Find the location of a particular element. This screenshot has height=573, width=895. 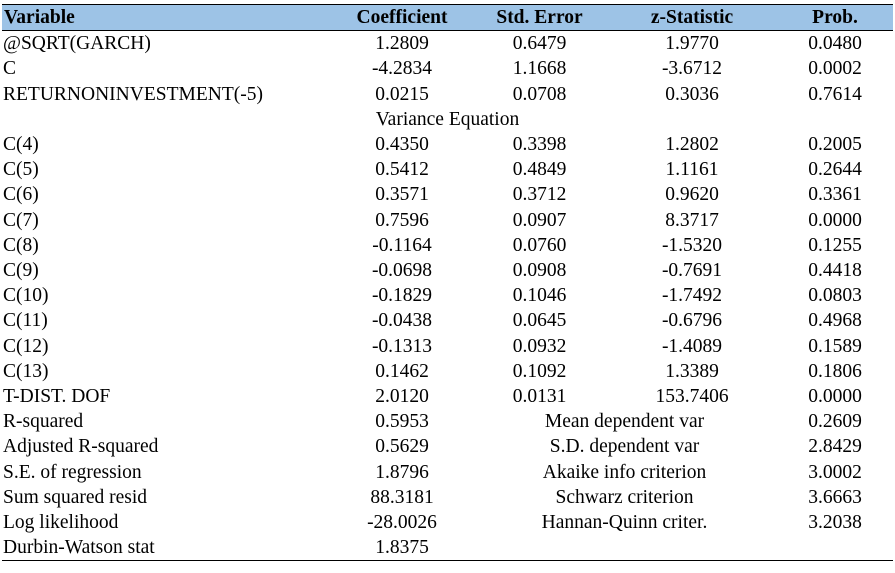

prob-cell: 0.3361 is located at coordinates (835, 195).